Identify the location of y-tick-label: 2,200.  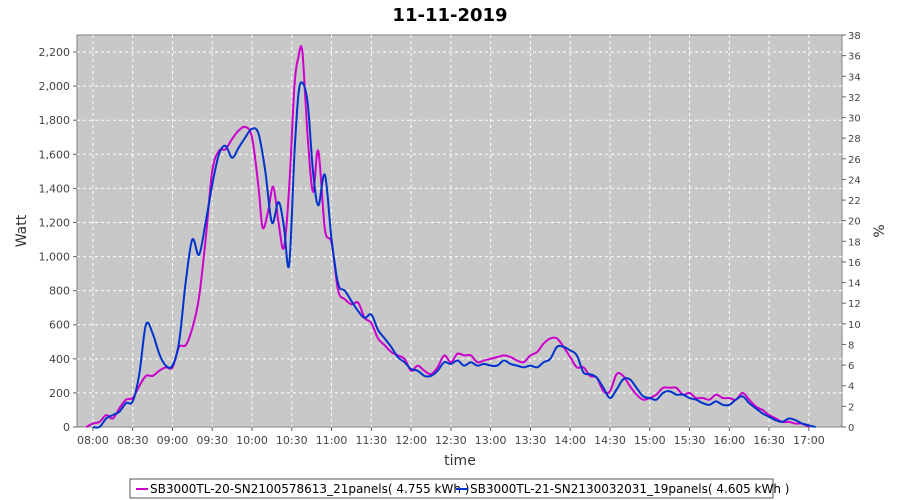
(55, 52).